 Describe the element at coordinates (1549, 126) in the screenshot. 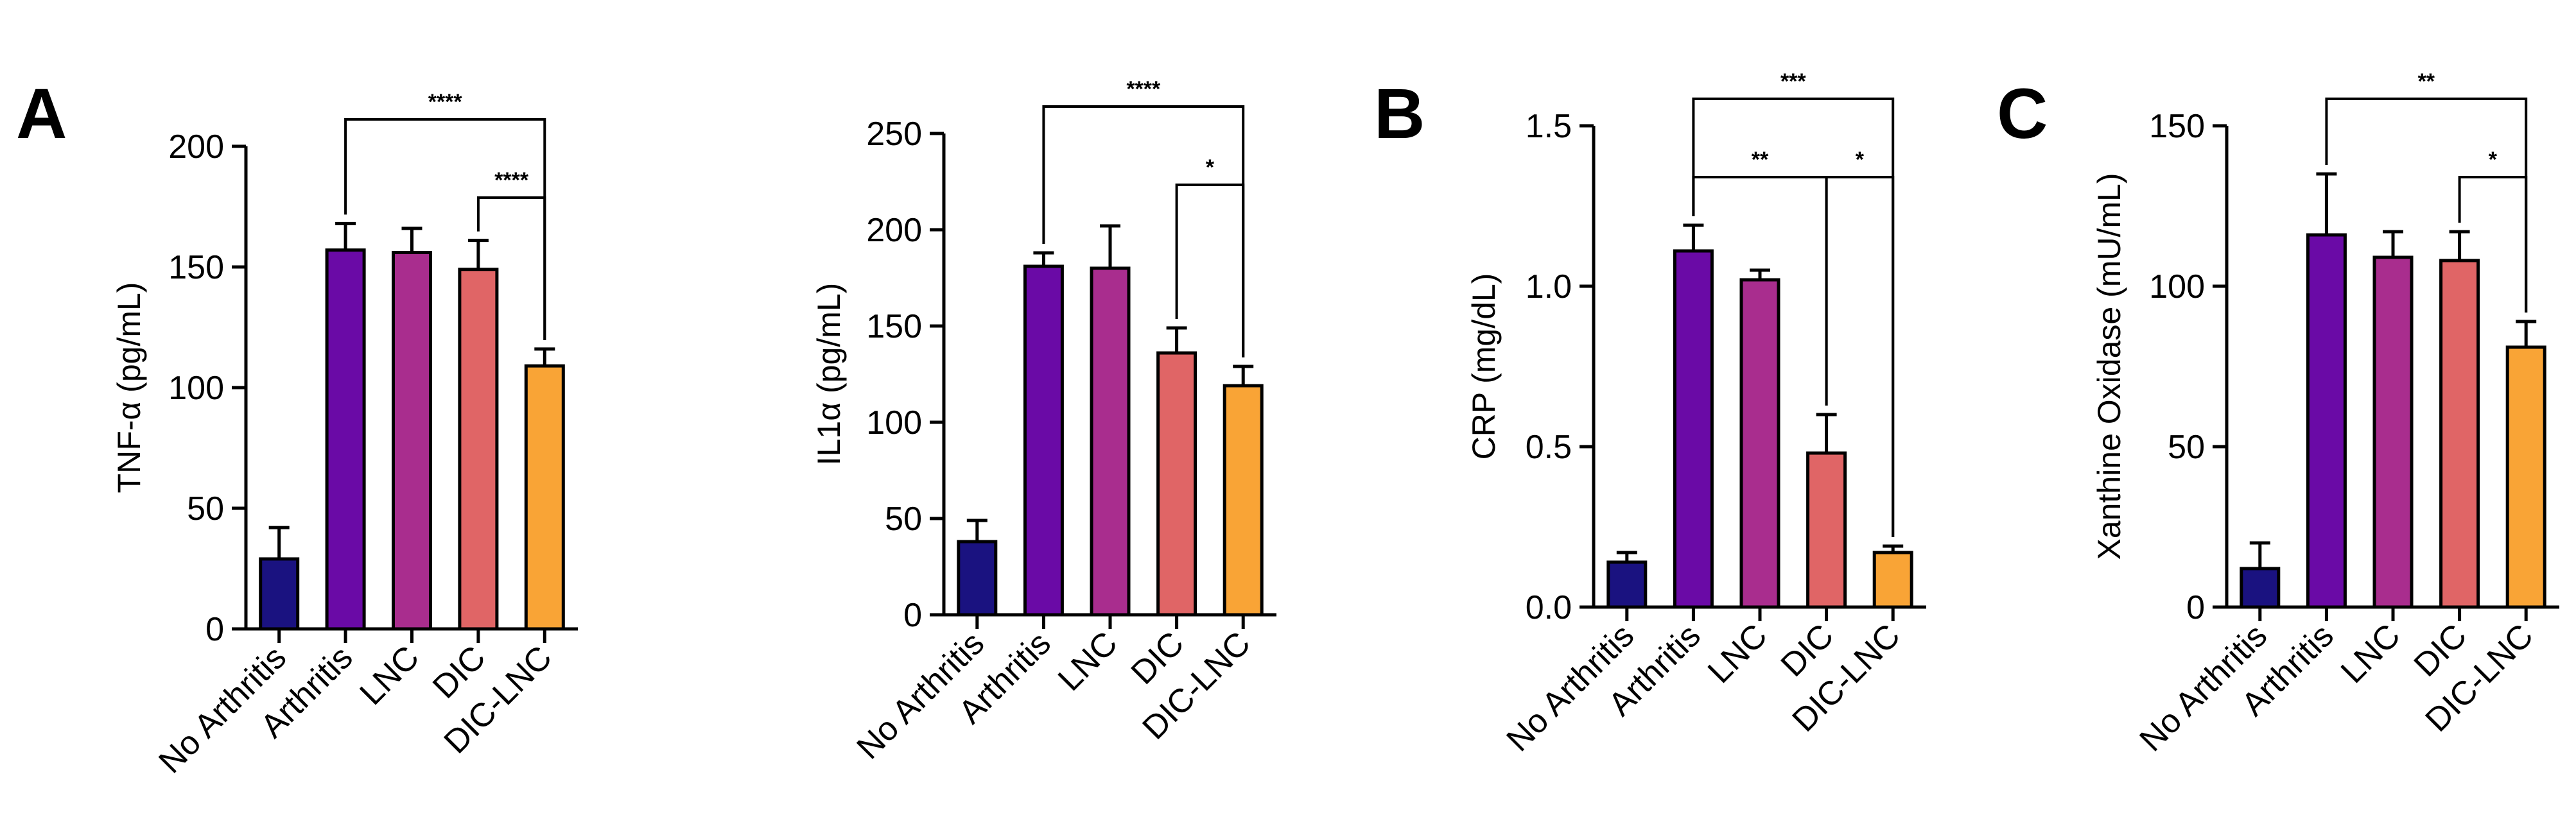

I see `y-tick-label: 1.5` at that location.